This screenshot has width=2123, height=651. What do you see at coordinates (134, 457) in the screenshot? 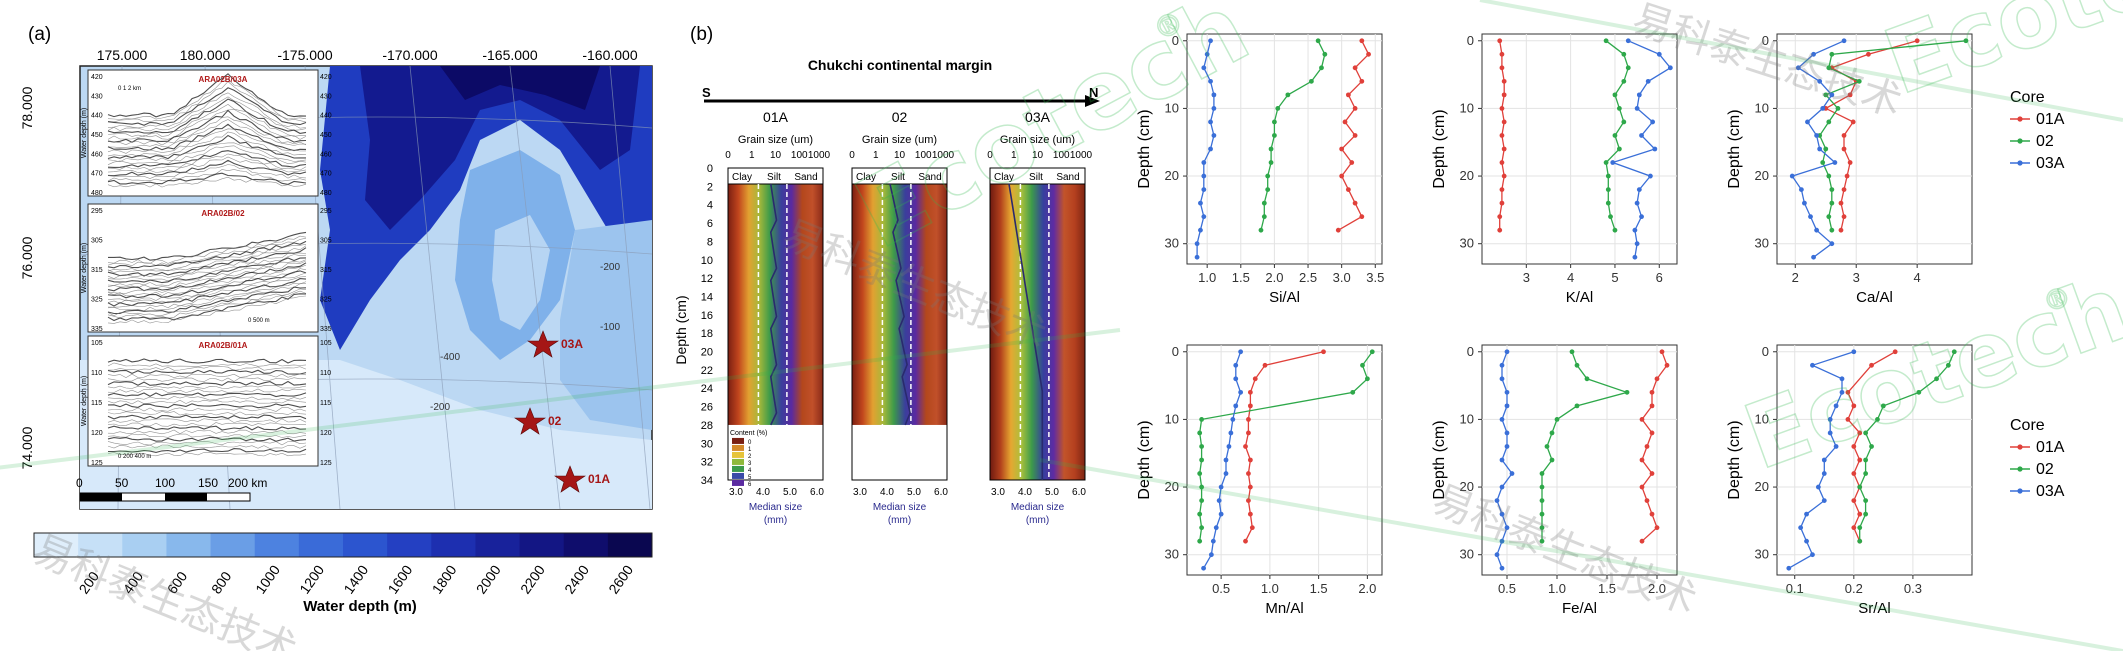
I see `inset-scale: 0 200 400 m` at bounding box center [134, 457].